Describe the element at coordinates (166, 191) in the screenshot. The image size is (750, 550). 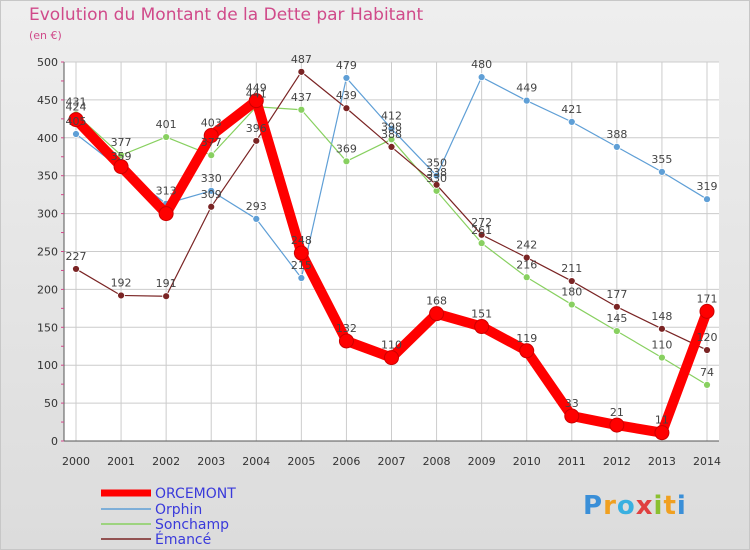
I see `data-label: 313` at that location.